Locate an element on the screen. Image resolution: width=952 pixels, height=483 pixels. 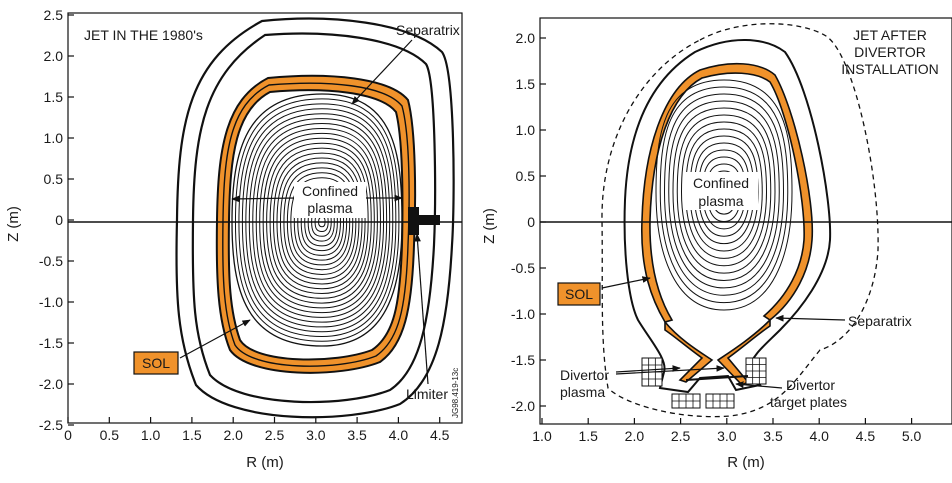
left-confined-label-bg is located at coordinates (330, 200).